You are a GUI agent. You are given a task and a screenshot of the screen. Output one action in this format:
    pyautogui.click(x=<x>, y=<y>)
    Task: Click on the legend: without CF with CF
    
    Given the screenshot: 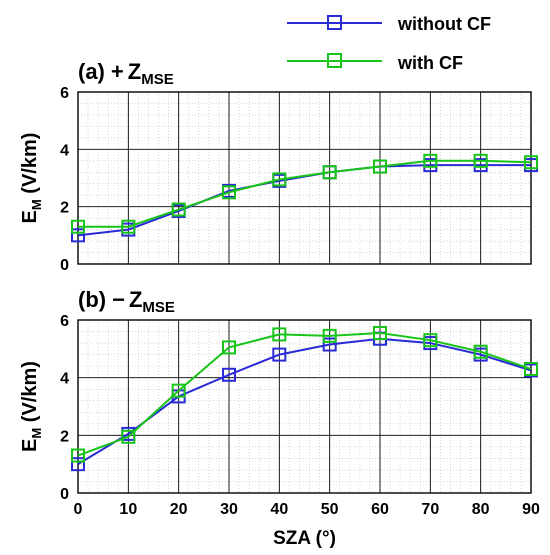 What is the action you would take?
    pyautogui.click(x=389, y=43)
    